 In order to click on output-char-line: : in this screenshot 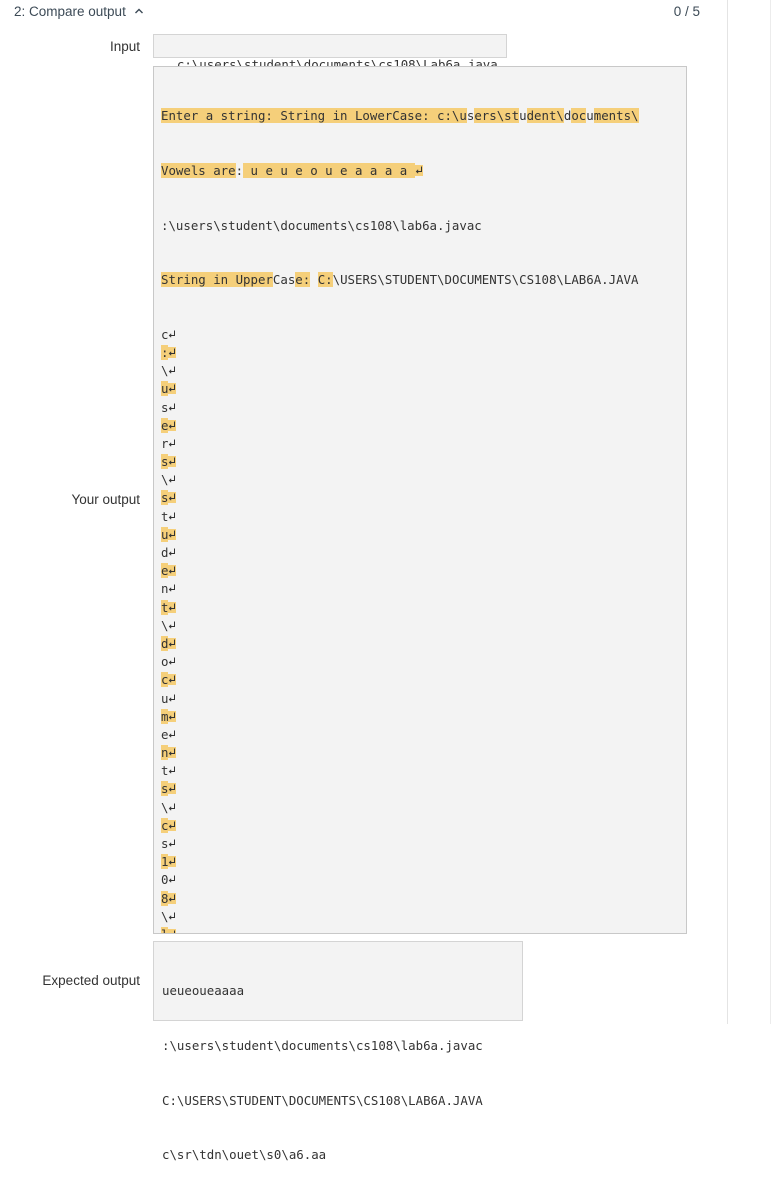, I will do `click(423, 353)`.